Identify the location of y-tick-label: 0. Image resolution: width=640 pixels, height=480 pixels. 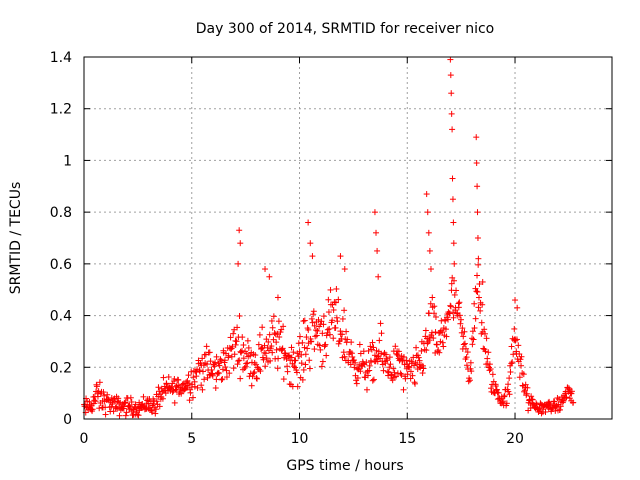
(67, 420).